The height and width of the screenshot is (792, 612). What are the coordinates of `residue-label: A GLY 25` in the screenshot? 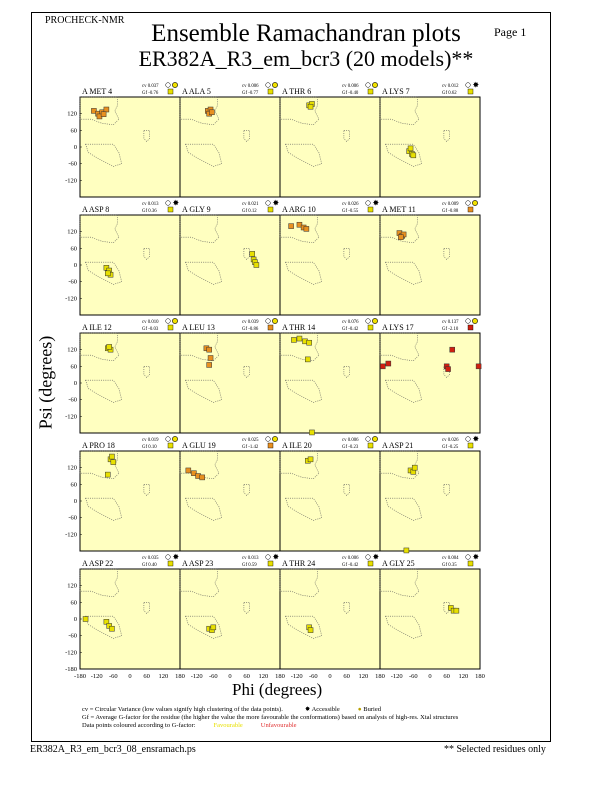 It's located at (398, 563).